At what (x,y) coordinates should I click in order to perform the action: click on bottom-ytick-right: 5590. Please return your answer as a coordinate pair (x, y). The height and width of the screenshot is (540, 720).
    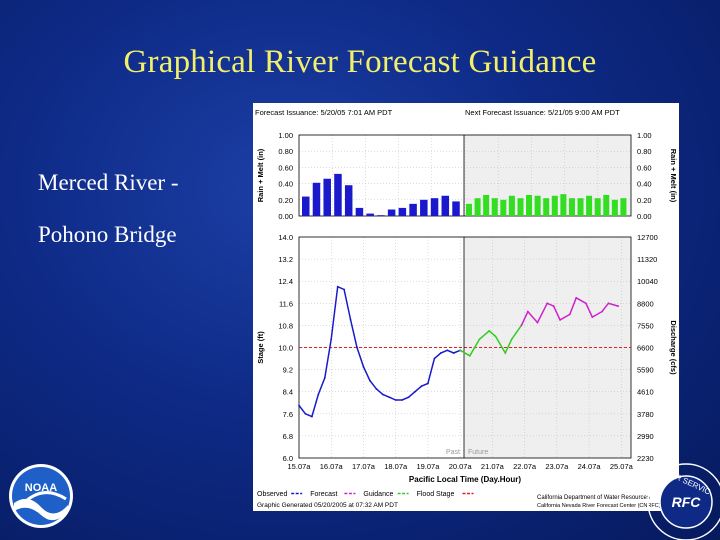
    Looking at the image, I should click on (645, 370).